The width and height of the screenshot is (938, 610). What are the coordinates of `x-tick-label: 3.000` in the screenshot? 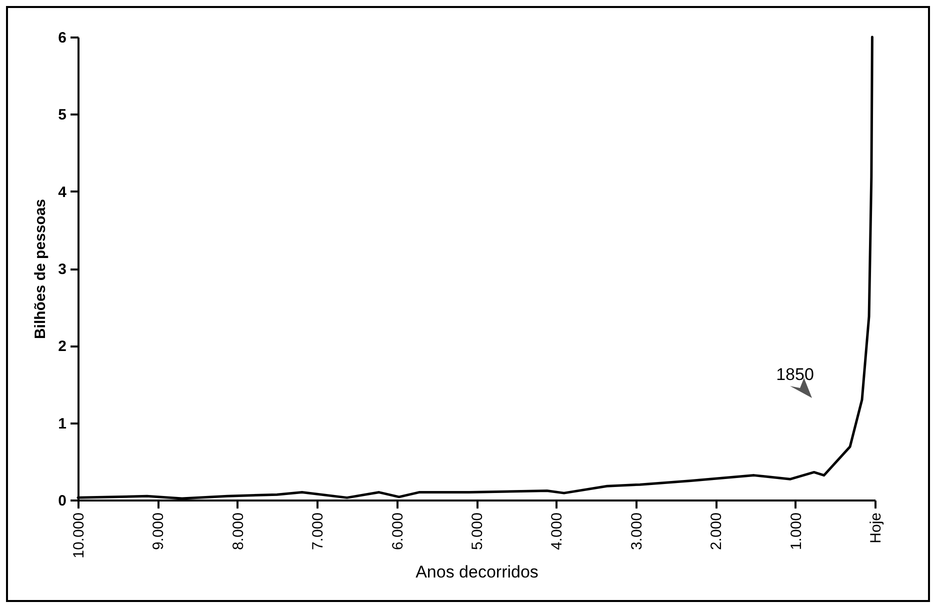 It's located at (637, 531).